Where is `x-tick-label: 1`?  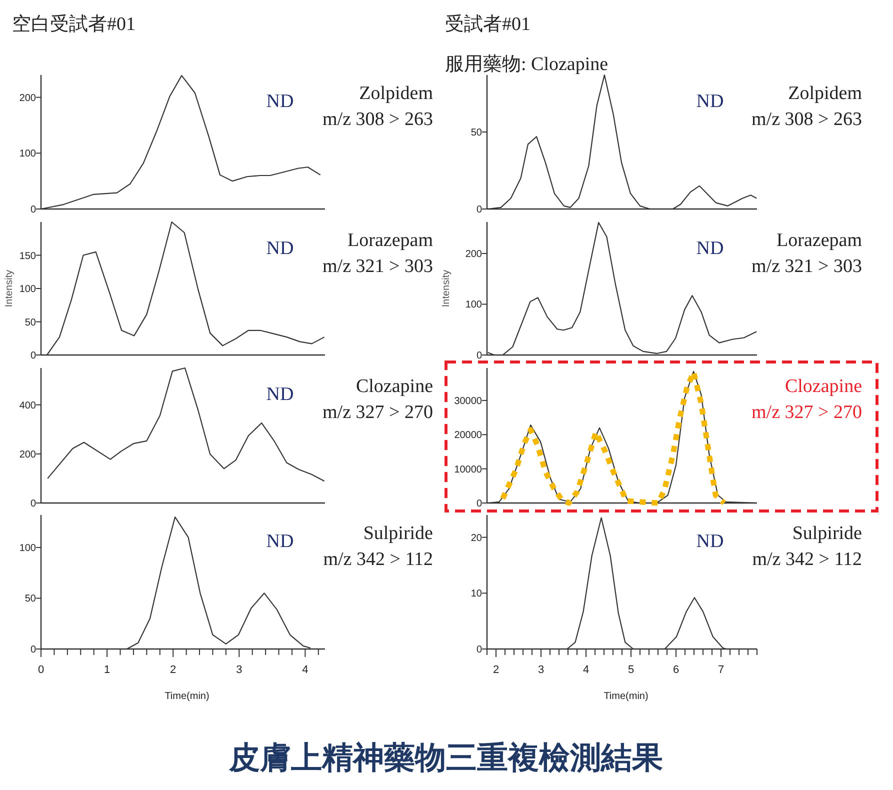 x-tick-label: 1 is located at coordinates (107, 670).